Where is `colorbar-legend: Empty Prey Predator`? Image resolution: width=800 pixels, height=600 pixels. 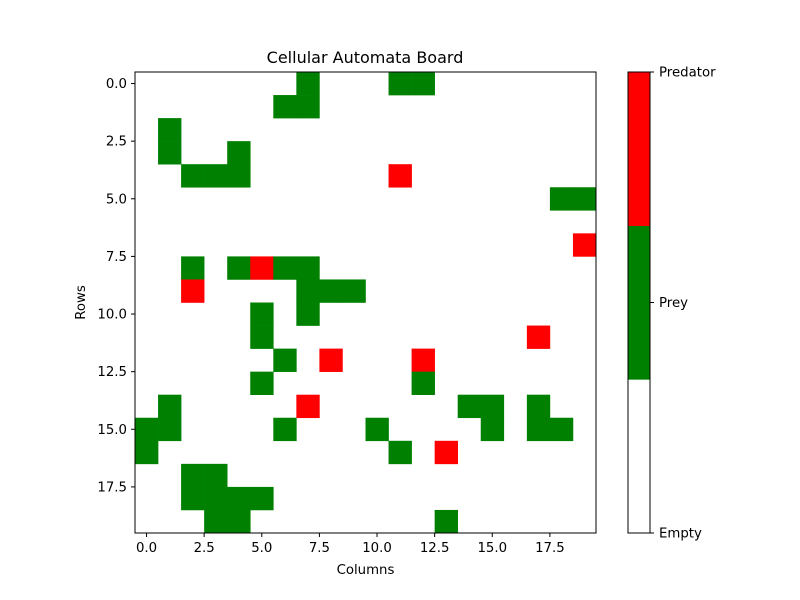
colorbar-legend: Empty Prey Predator is located at coordinates (671, 304).